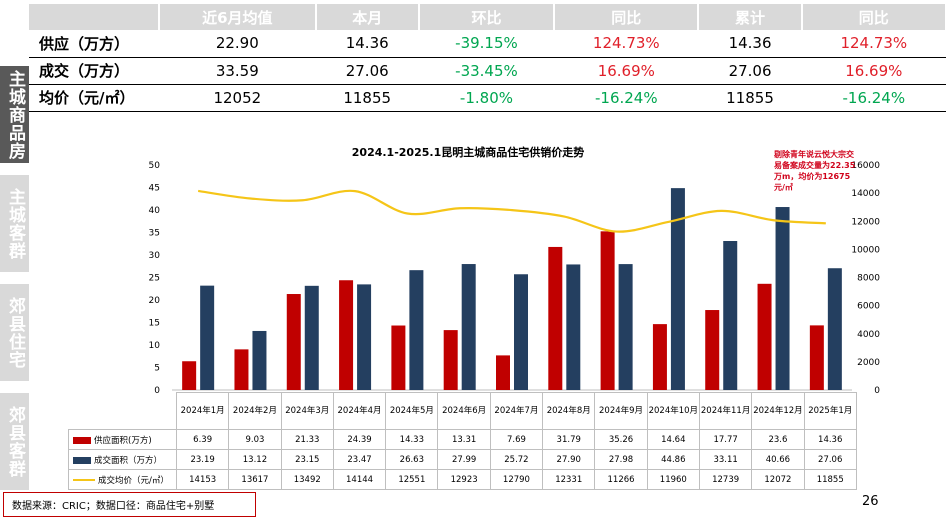  I want to click on table-value-cell: 23.6, so click(778, 439).